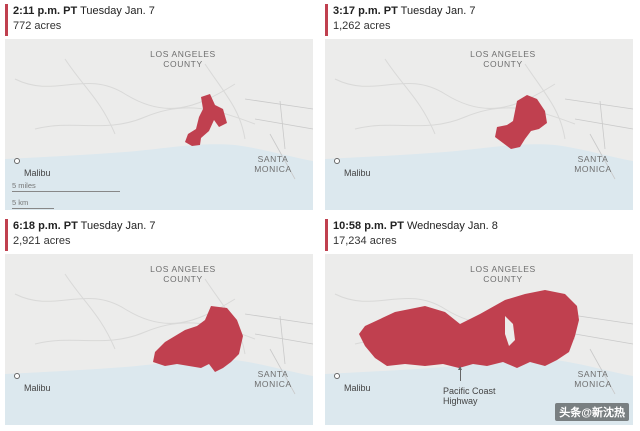 The image size is (640, 431). Describe the element at coordinates (37, 26) in the screenshot. I see `panel-acres: 772 acres` at that location.